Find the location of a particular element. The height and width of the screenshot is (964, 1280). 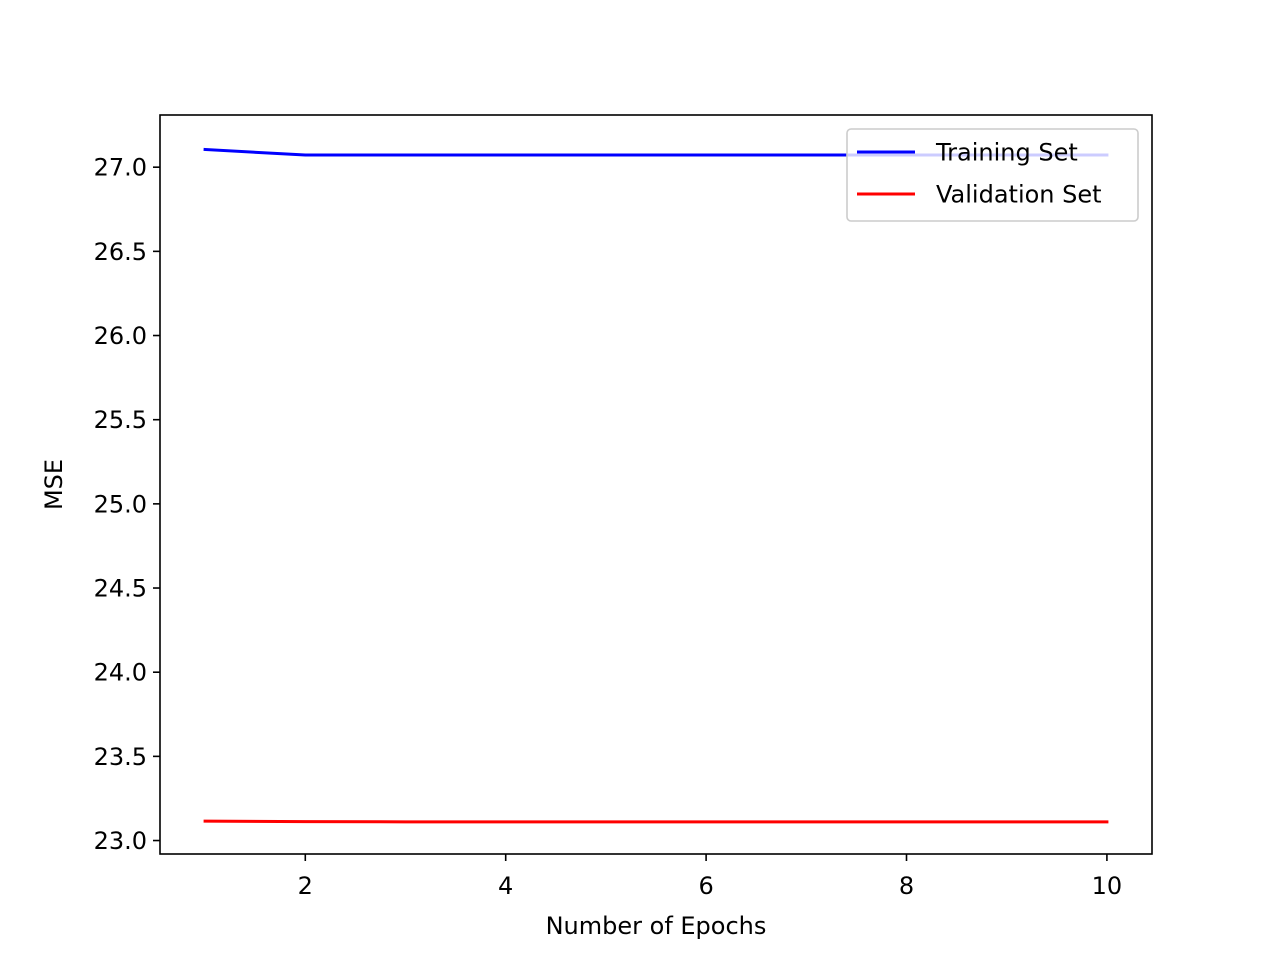

x-tick-label: 10 is located at coordinates (1107, 886).